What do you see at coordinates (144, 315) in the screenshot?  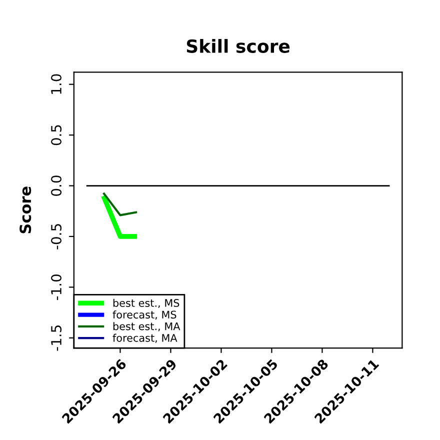 I see `legend-label: forecast, MS` at bounding box center [144, 315].